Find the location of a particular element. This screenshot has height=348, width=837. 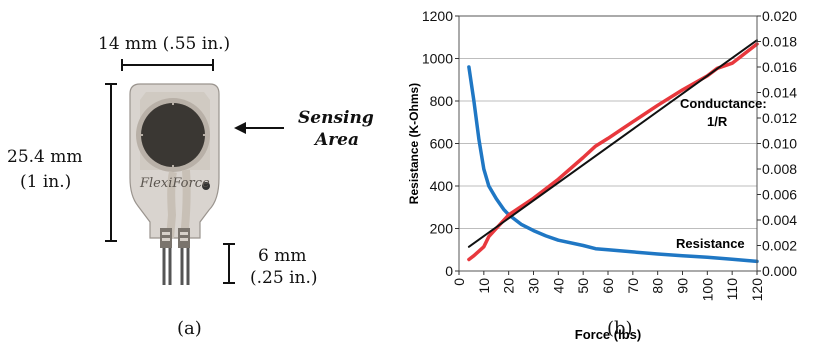

width-label: 14 mm (.55 in.) is located at coordinates (164, 44).